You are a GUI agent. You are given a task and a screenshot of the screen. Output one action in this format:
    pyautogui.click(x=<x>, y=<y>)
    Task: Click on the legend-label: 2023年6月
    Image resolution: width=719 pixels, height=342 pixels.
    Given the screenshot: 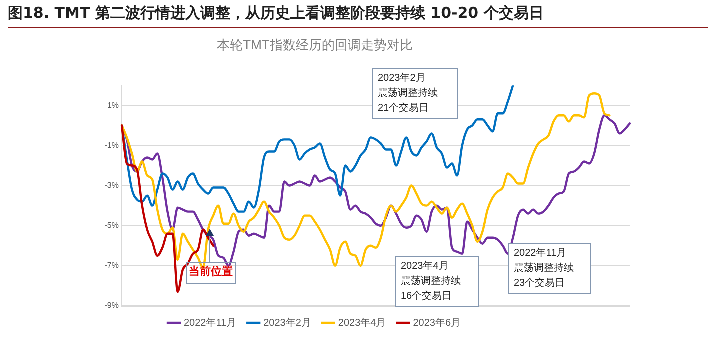 What is the action you would take?
    pyautogui.click(x=437, y=322)
    